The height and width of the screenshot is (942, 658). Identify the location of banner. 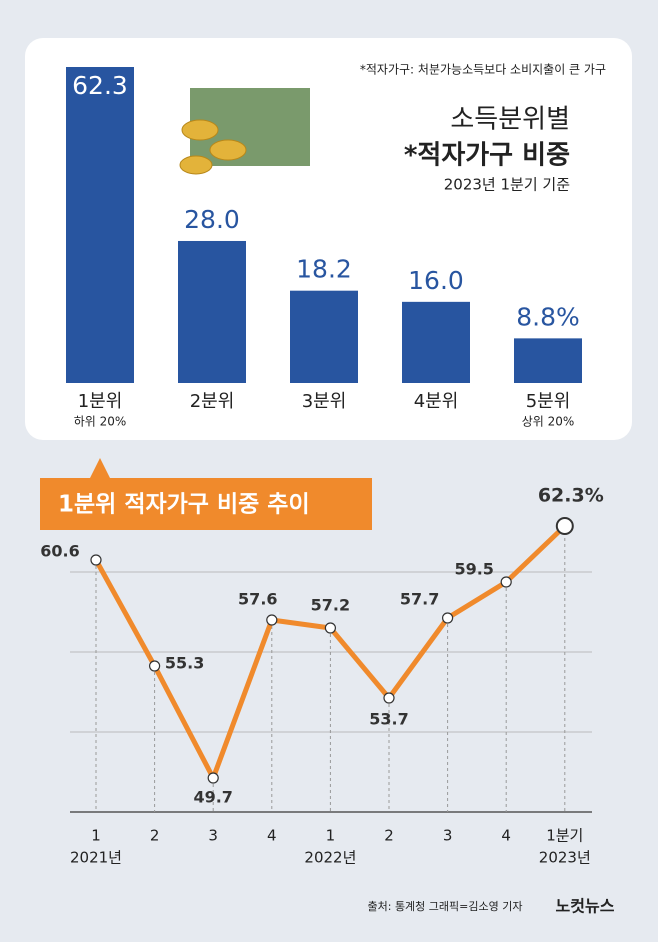
(206, 504).